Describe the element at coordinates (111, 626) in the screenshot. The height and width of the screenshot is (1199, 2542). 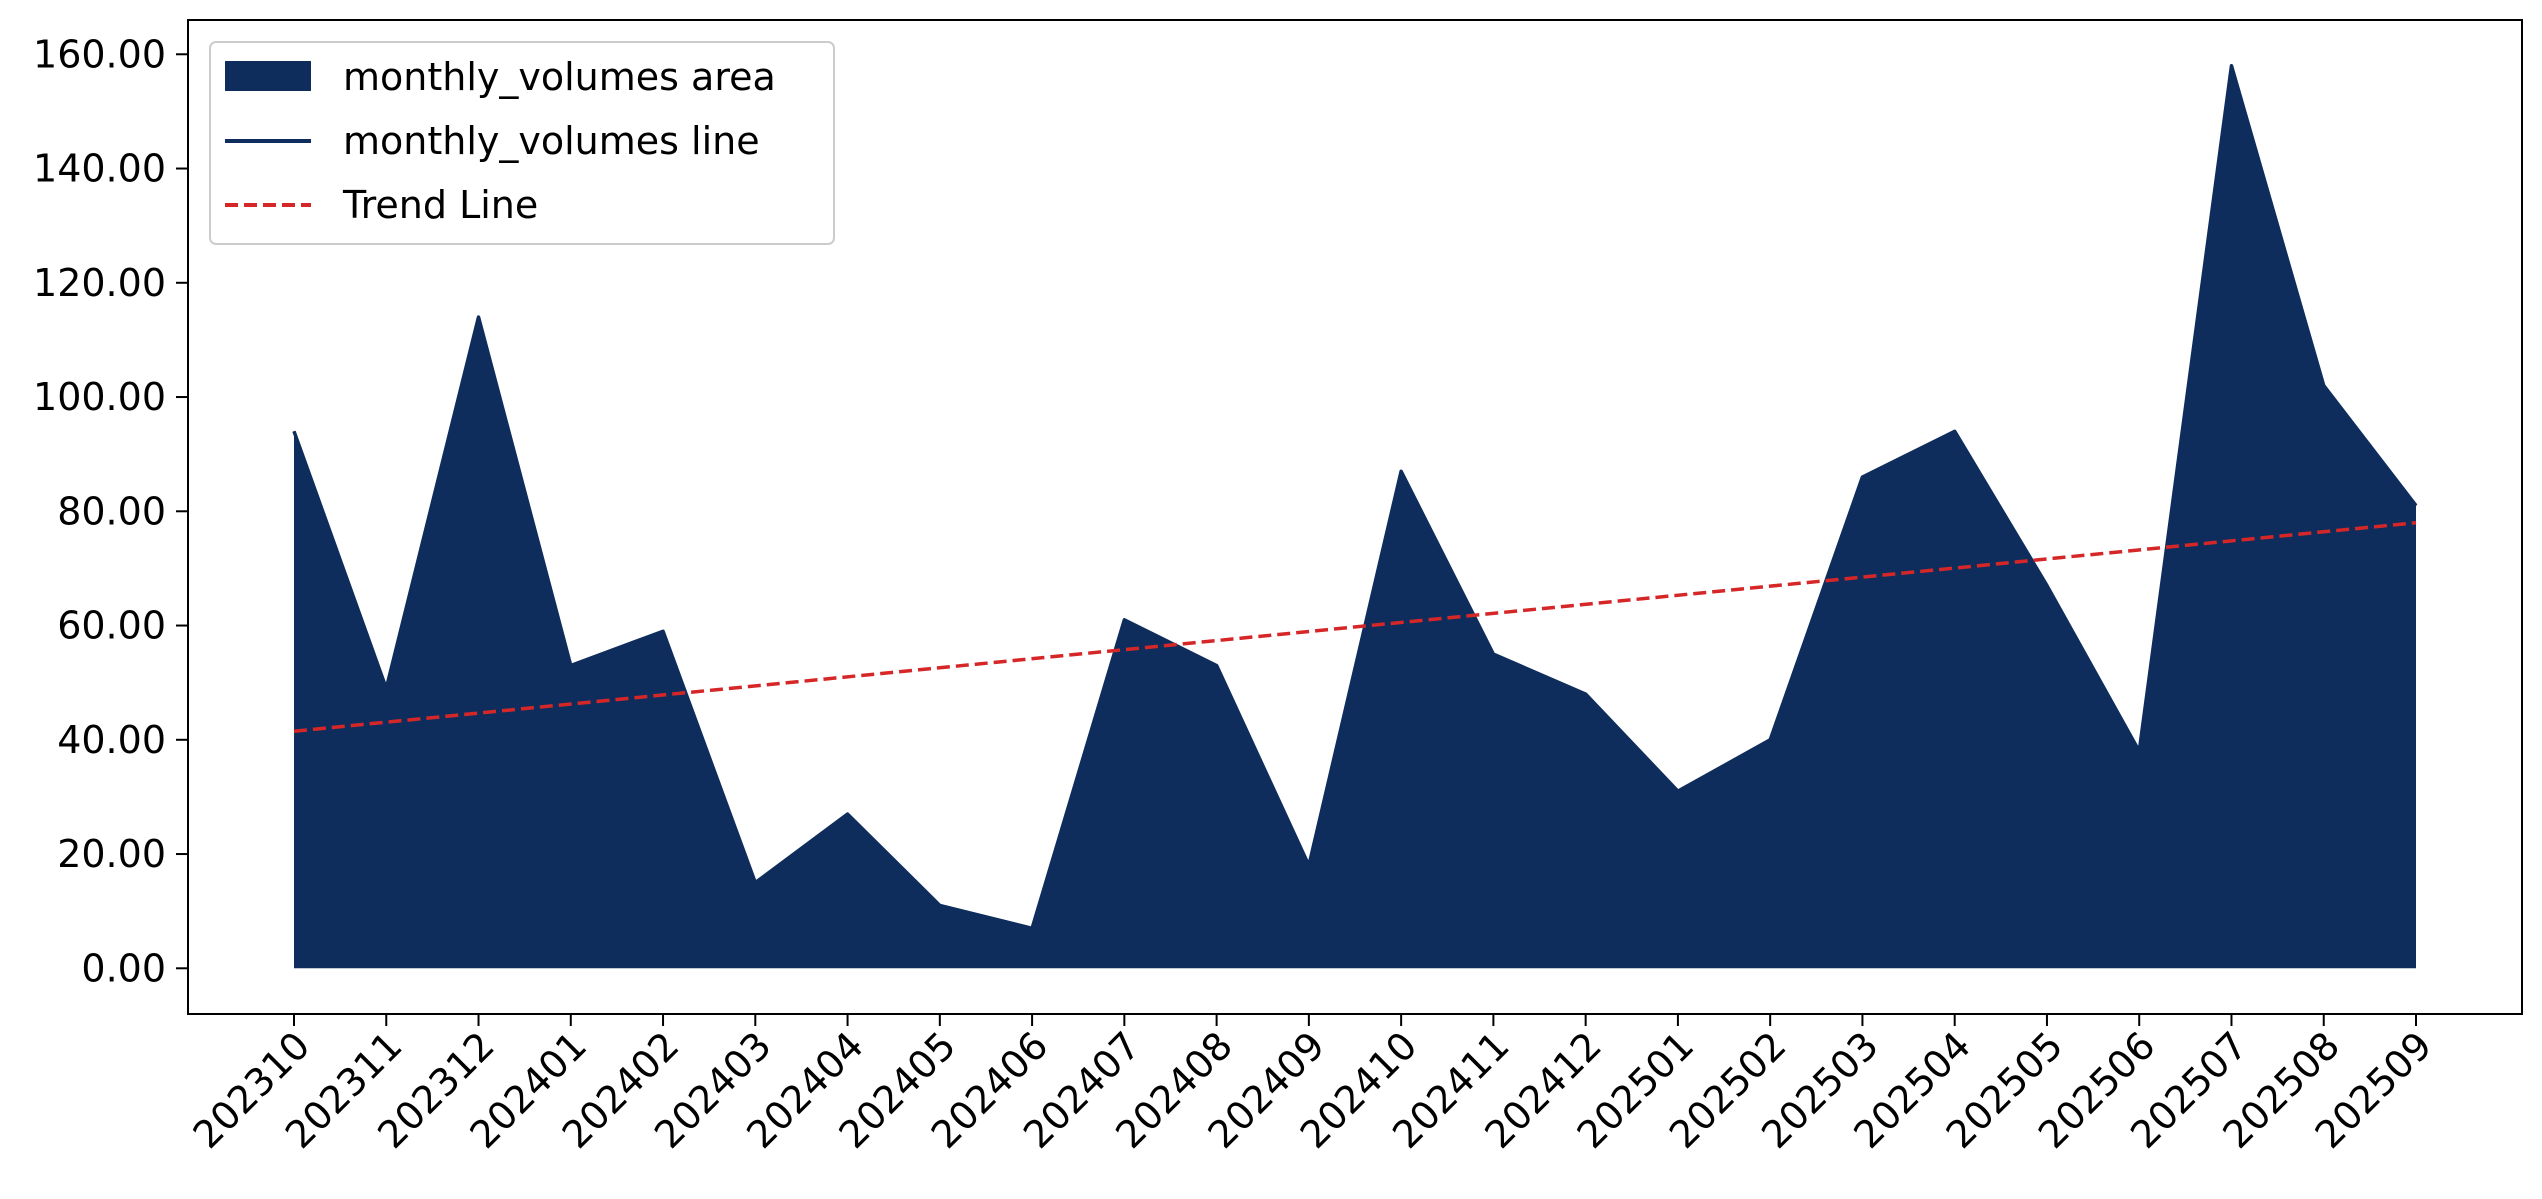
I see `y-tick-label: 60.00` at that location.